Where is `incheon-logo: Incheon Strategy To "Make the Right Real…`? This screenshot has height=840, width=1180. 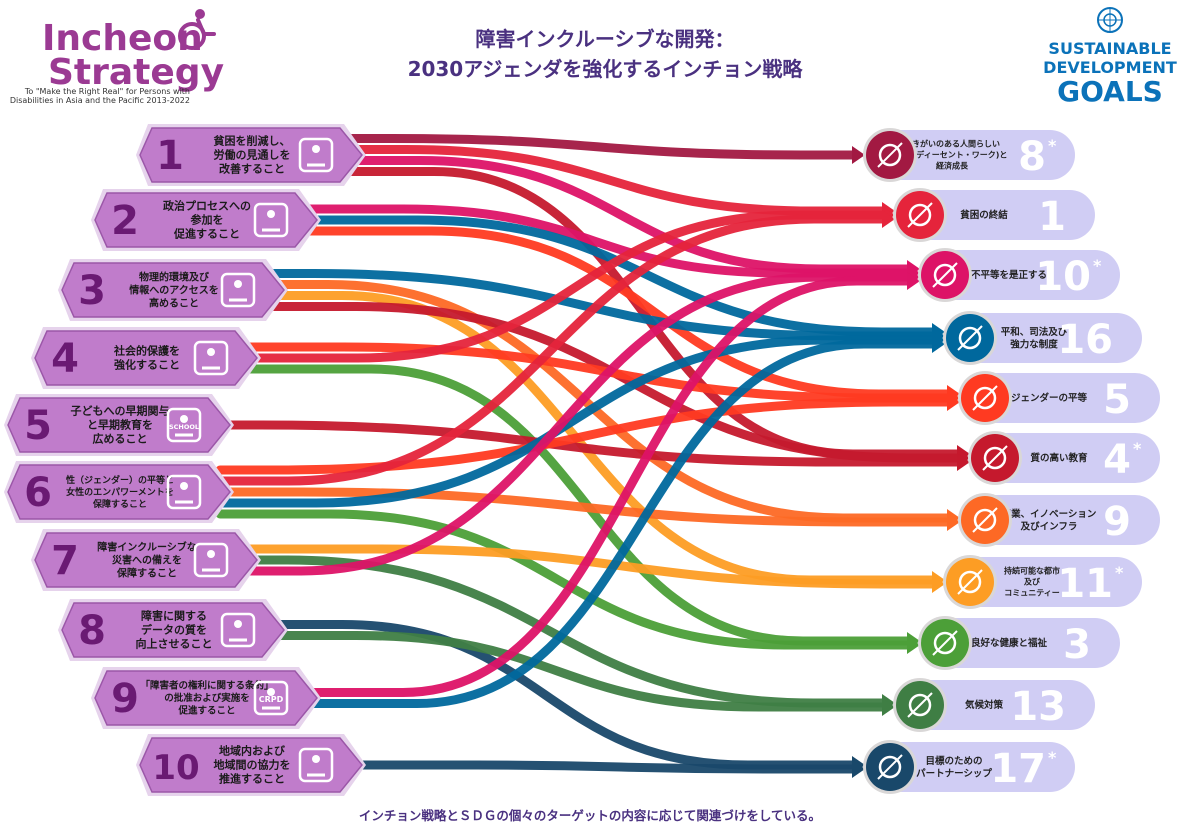
incheon-logo: Incheon Strategy To "Make the Right Real… is located at coordinates (117, 57).